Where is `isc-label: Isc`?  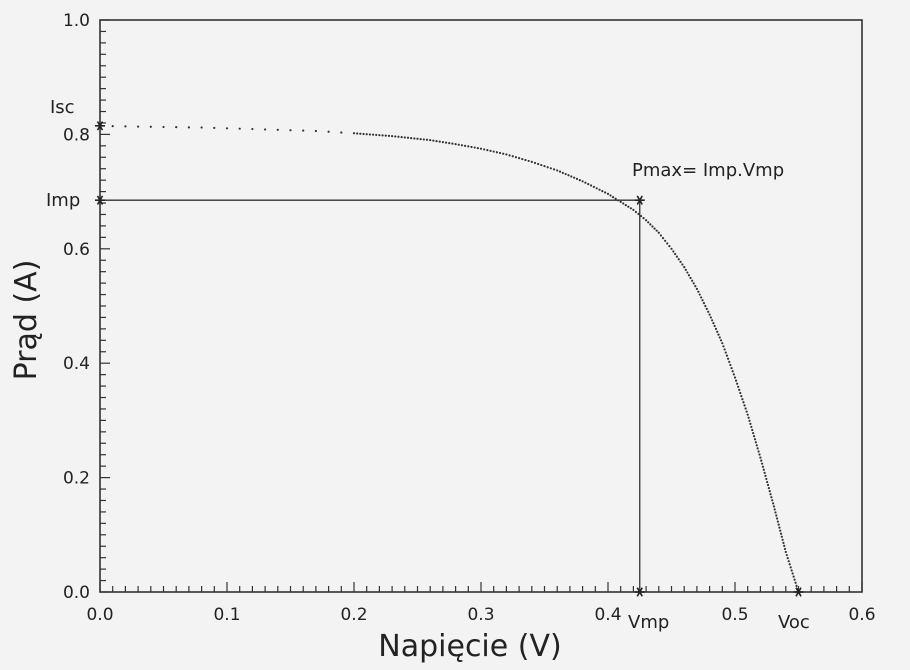 isc-label: Isc is located at coordinates (62, 107).